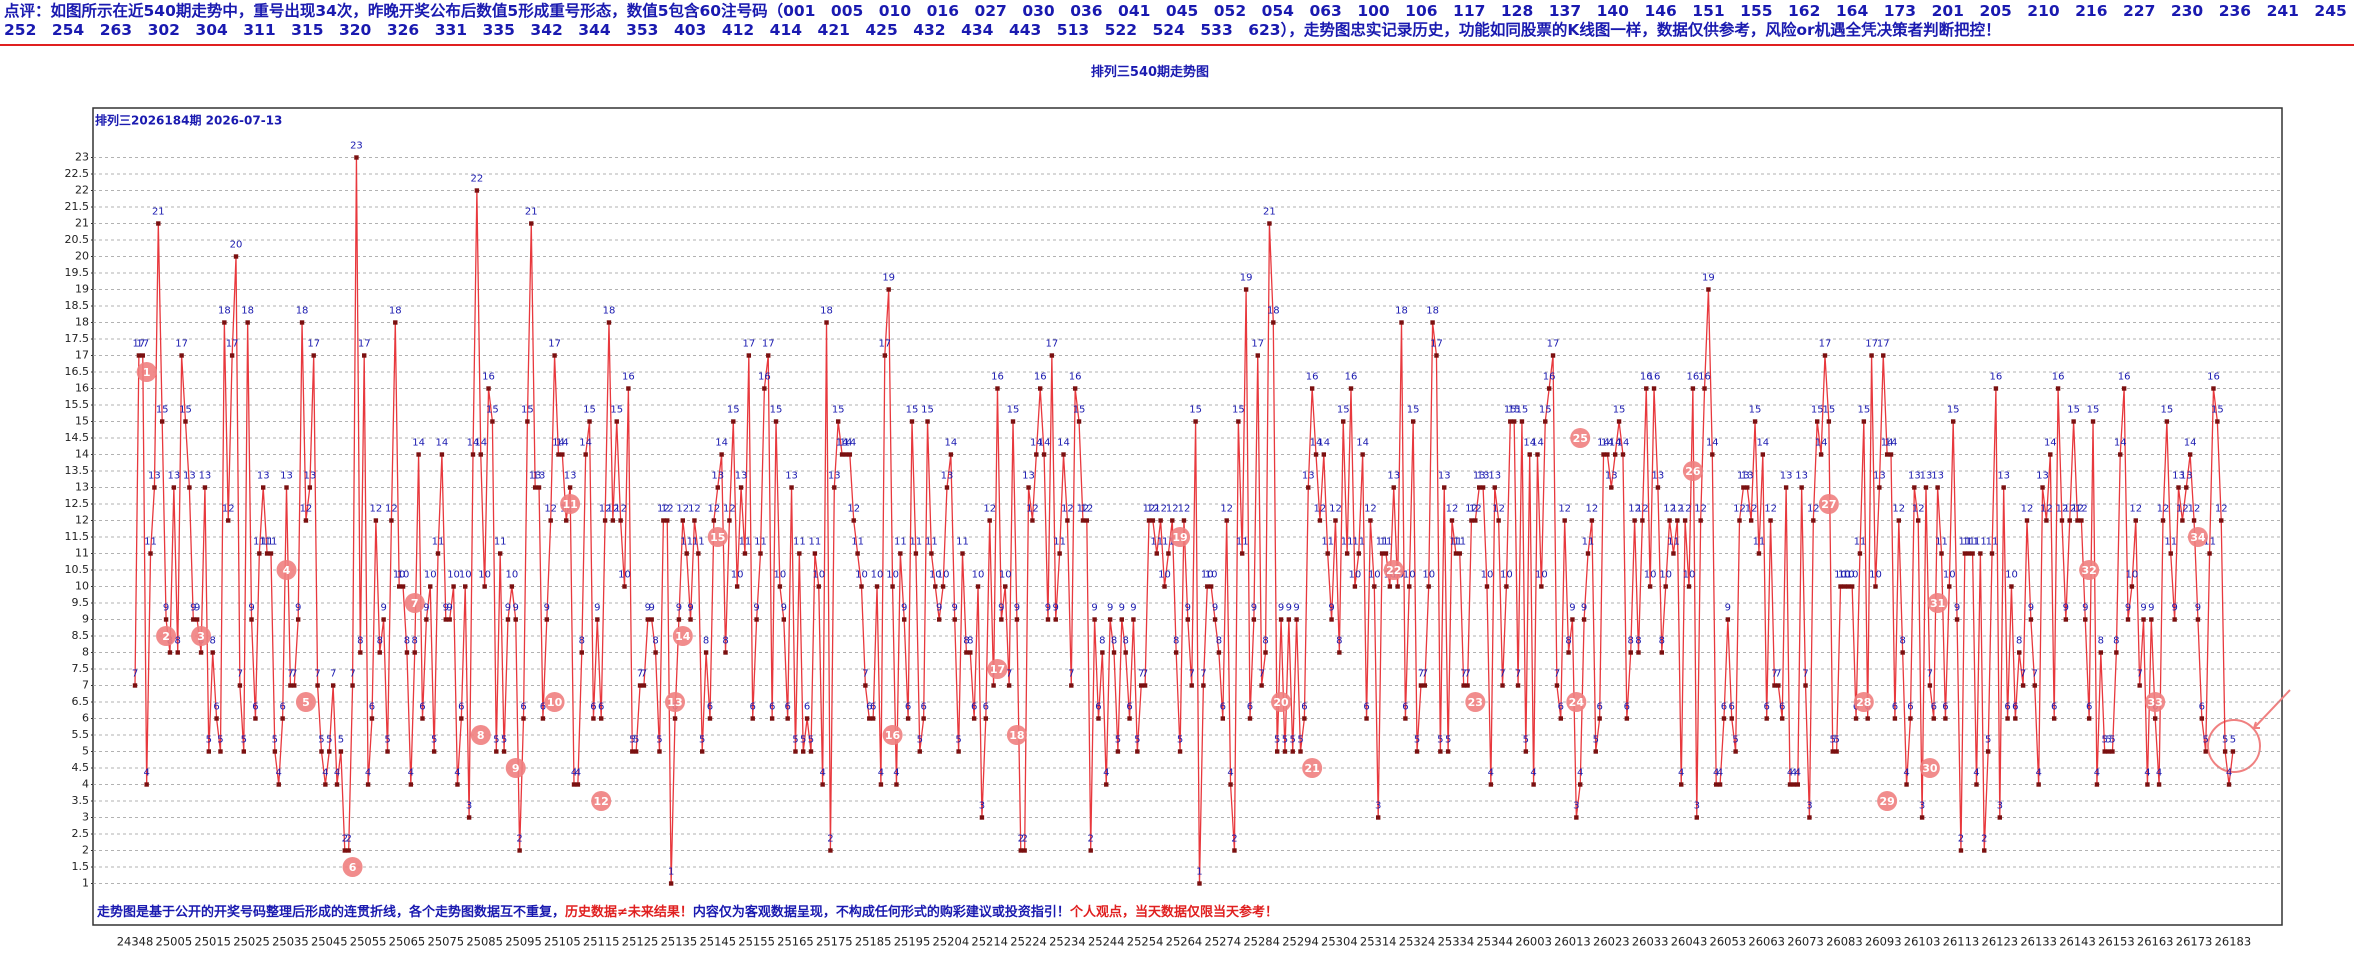 Image resolution: width=2354 pixels, height=974 pixels. I want to click on period-label: 排列三2026184期 2026-07-13, so click(188, 120).